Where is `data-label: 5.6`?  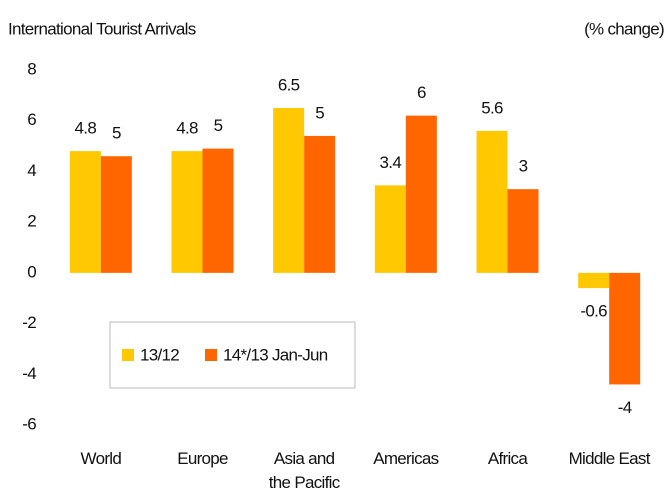 data-label: 5.6 is located at coordinates (492, 107).